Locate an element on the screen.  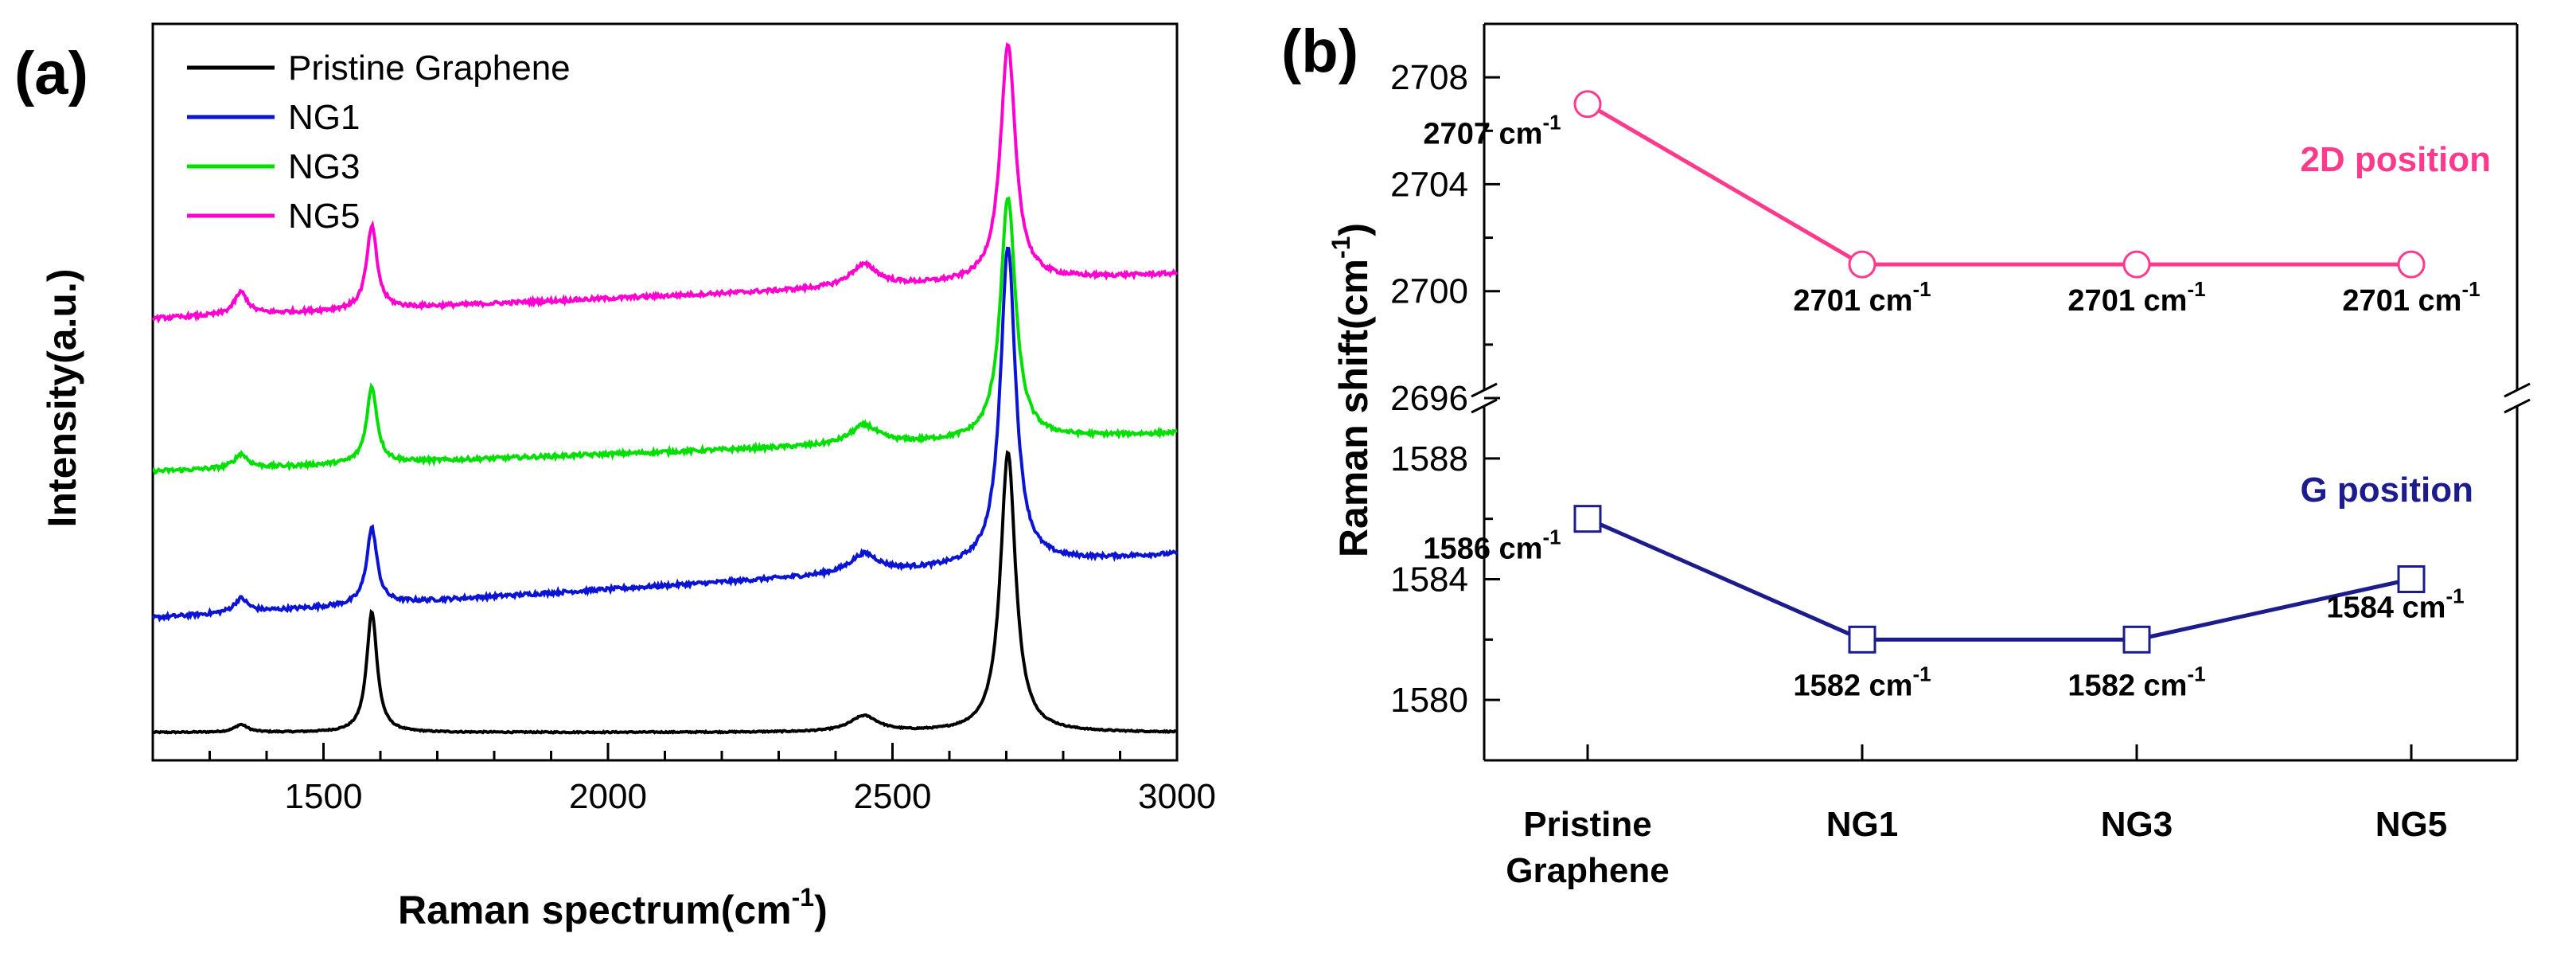
trace-ng3 is located at coordinates (665, 335).